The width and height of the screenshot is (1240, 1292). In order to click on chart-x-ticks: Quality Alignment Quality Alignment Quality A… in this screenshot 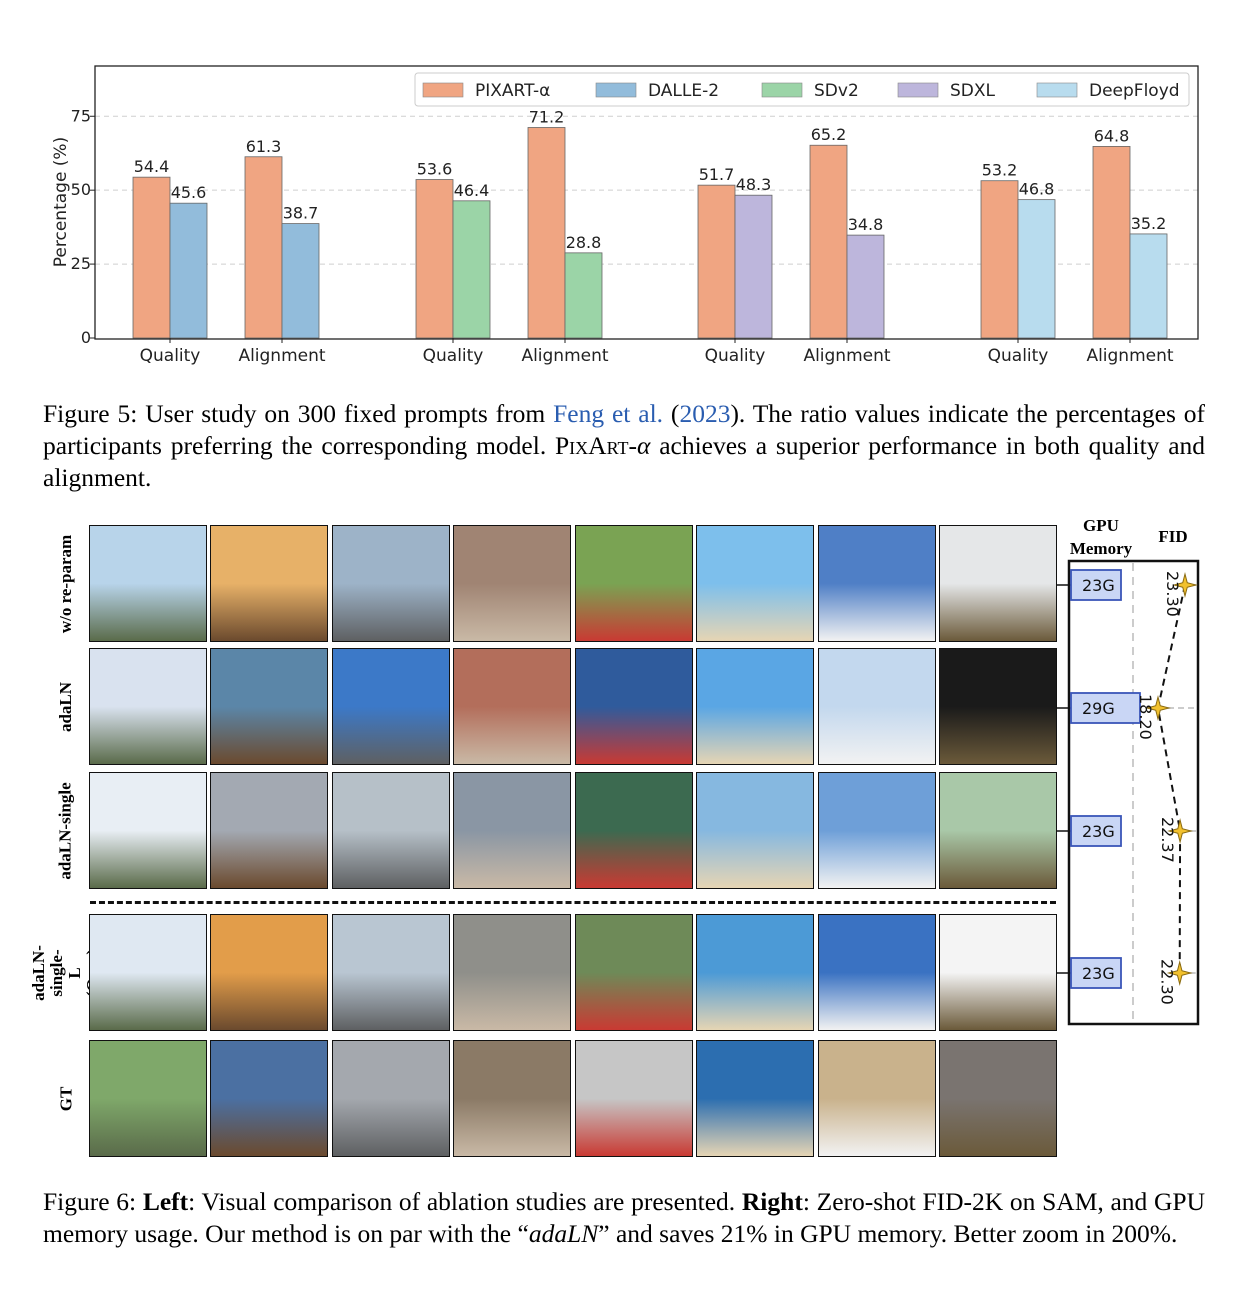, I will do `click(657, 352)`.